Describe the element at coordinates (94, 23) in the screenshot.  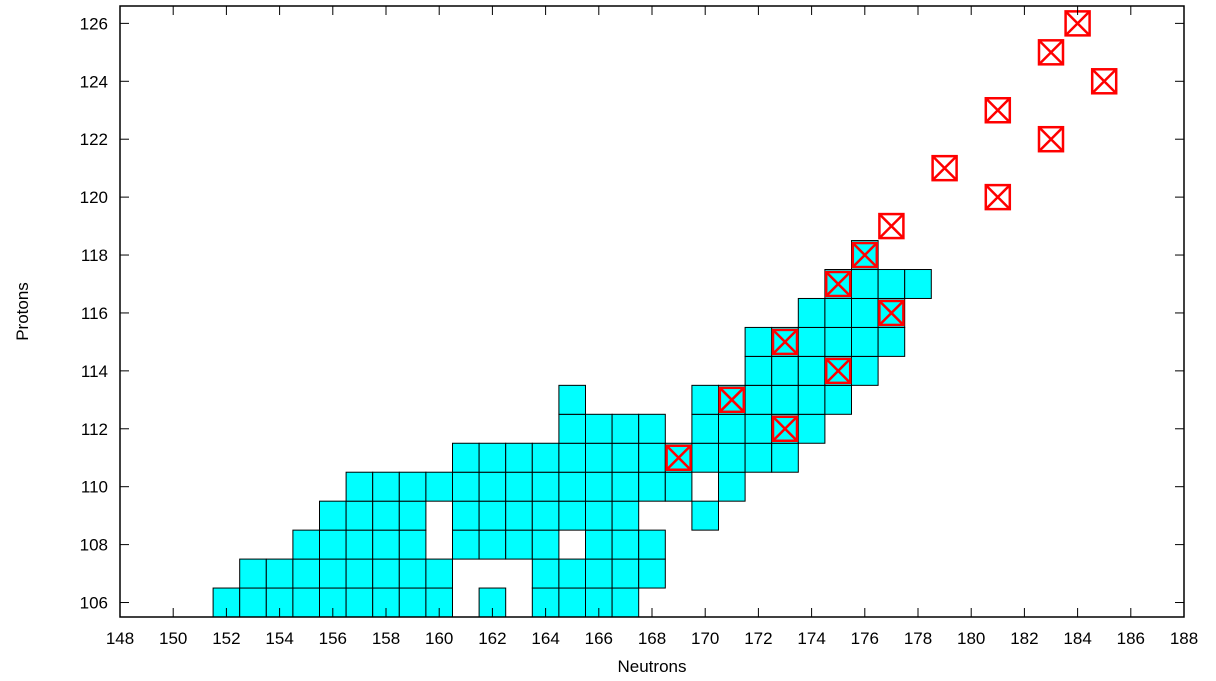
I see `y-tick-label: 126` at that location.